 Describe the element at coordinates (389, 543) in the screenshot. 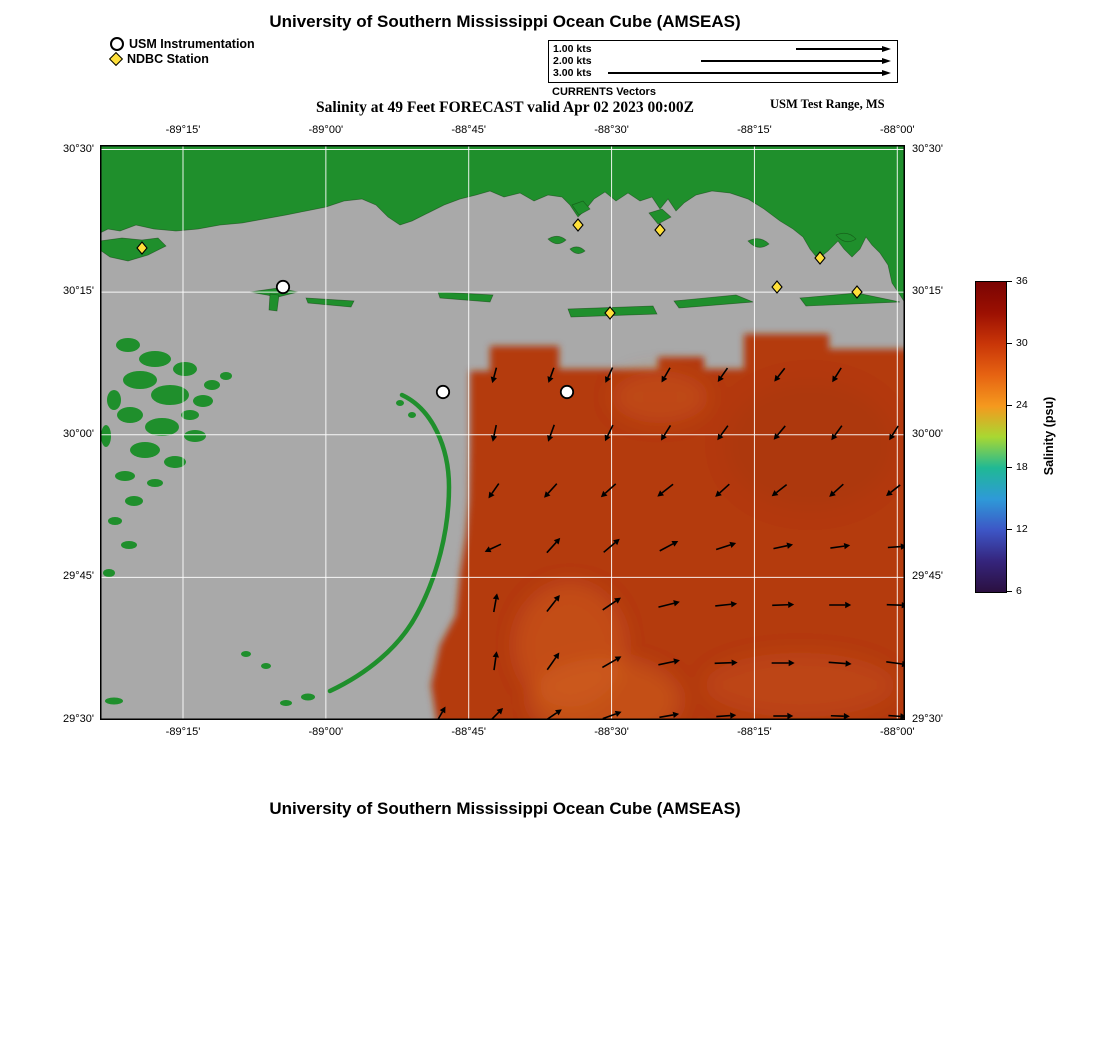

I see `chandeleur-islands-arc` at that location.